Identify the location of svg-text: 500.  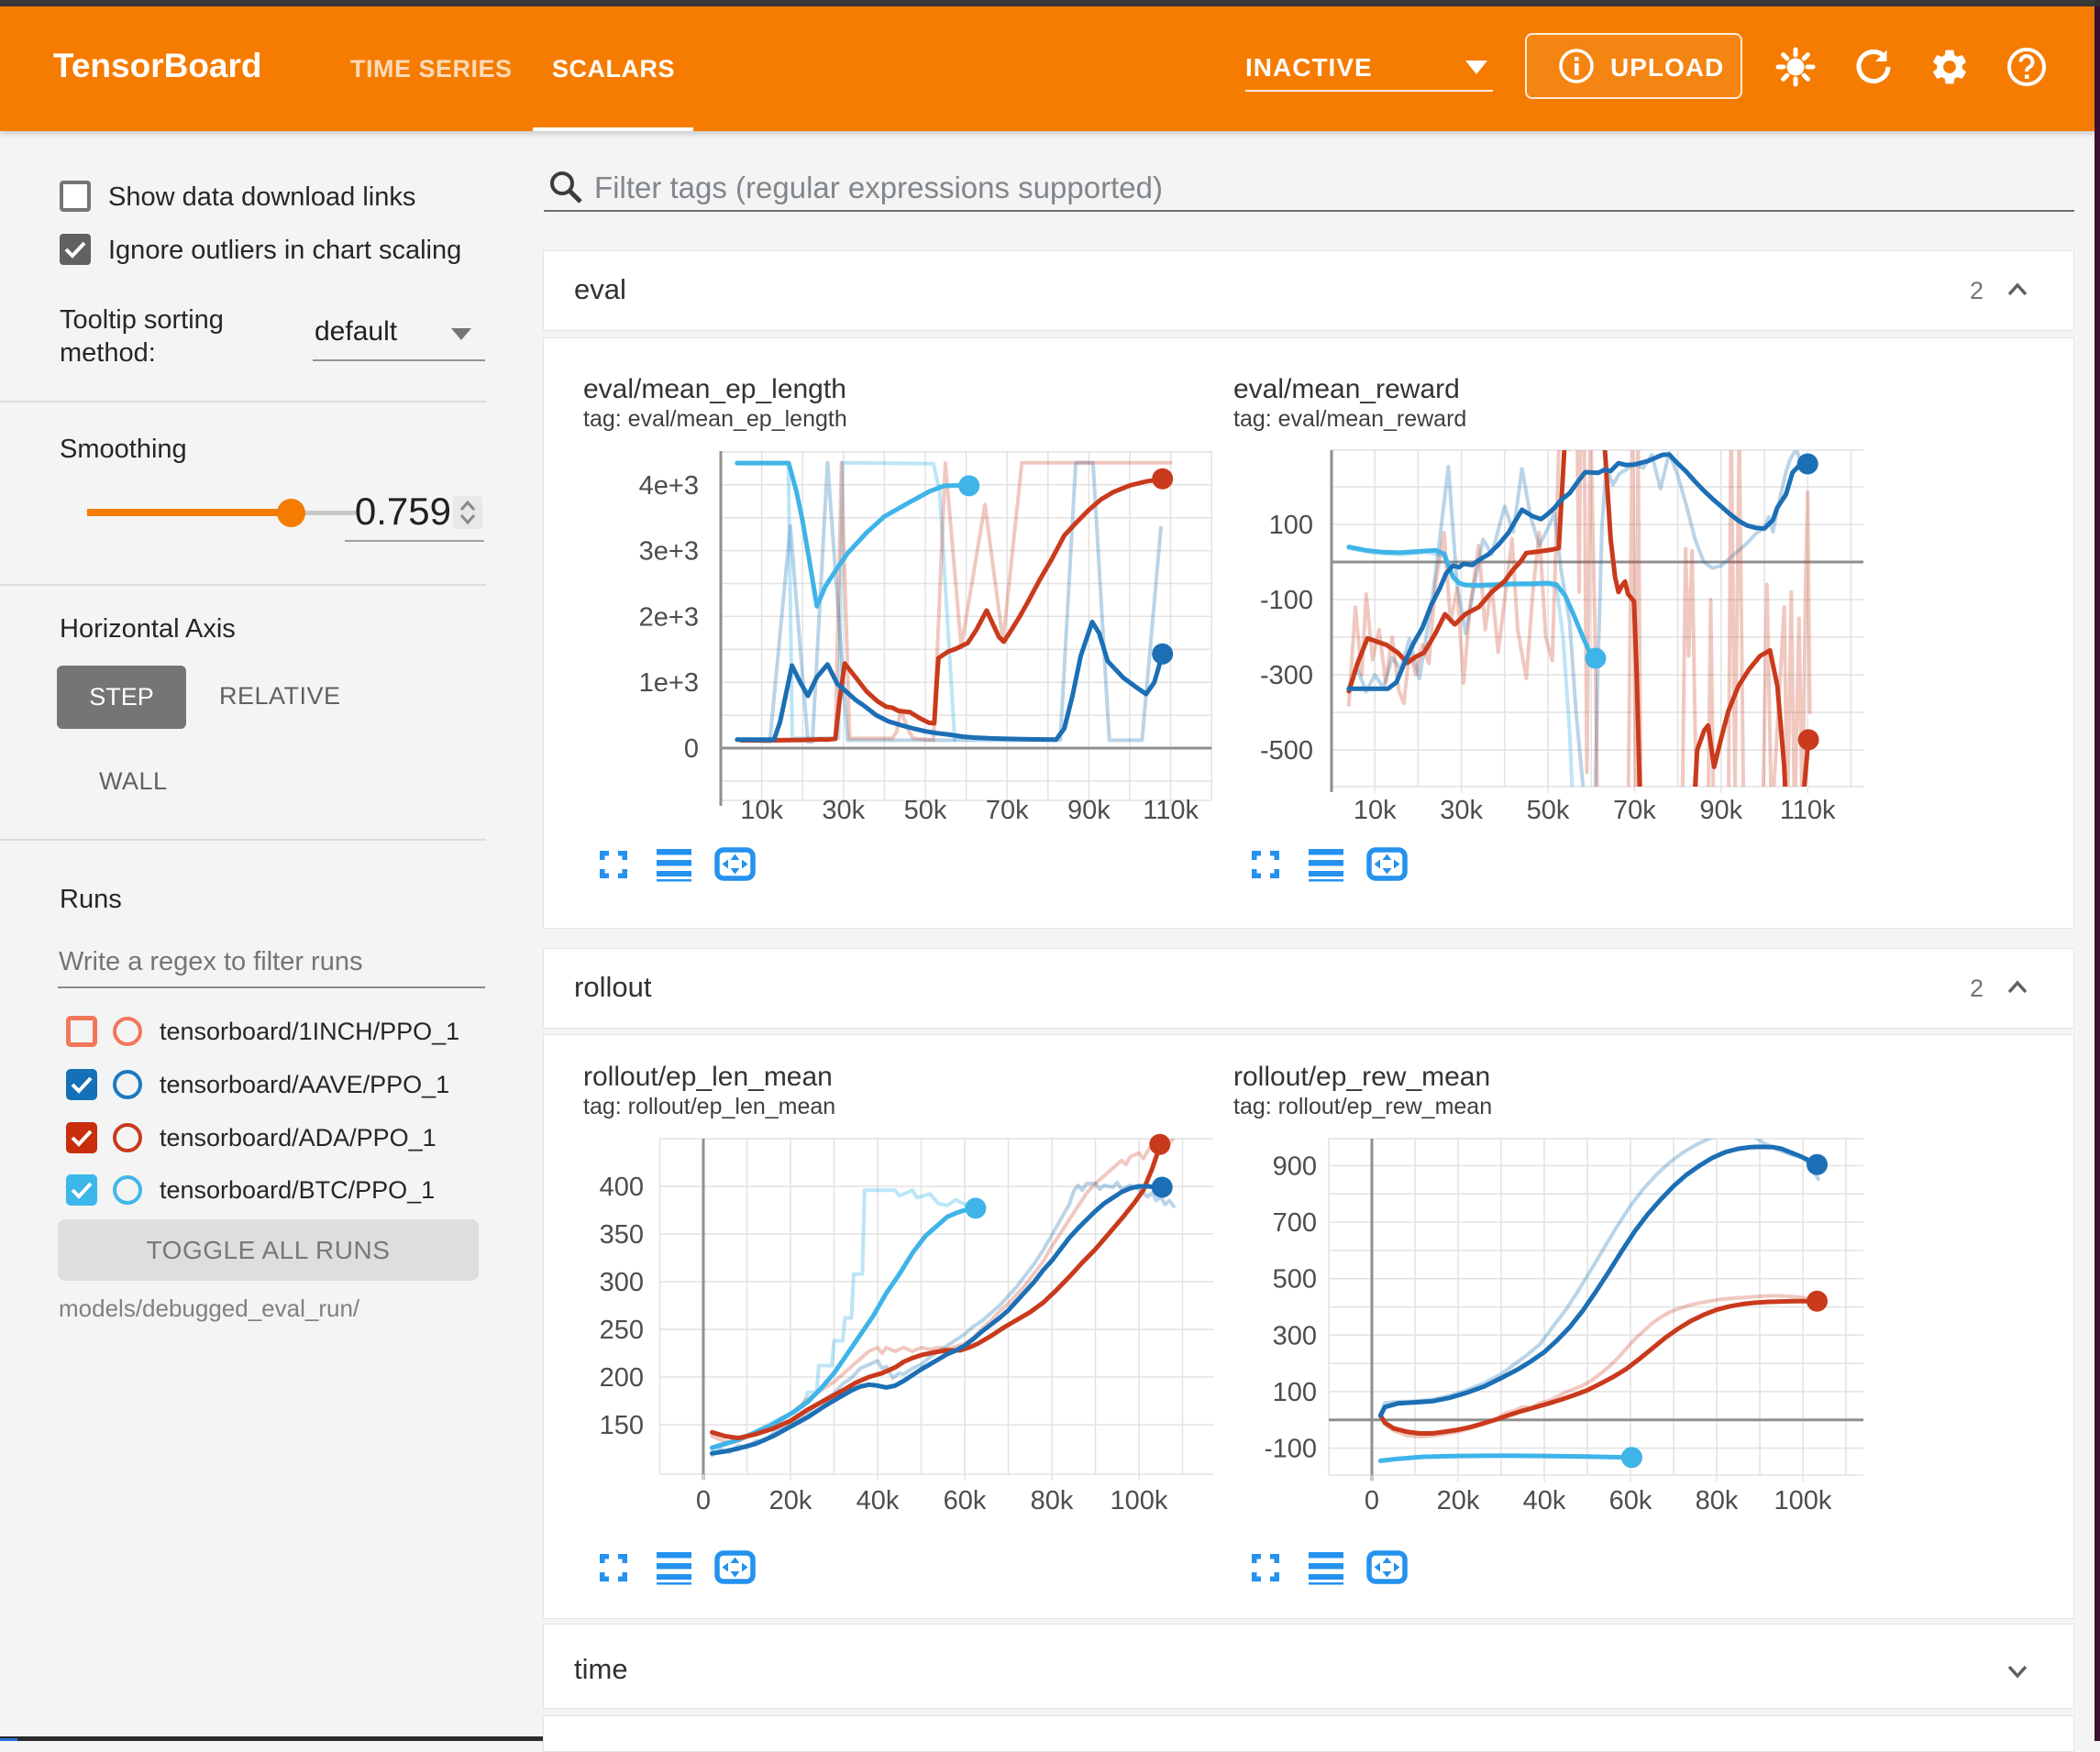
(1295, 1280).